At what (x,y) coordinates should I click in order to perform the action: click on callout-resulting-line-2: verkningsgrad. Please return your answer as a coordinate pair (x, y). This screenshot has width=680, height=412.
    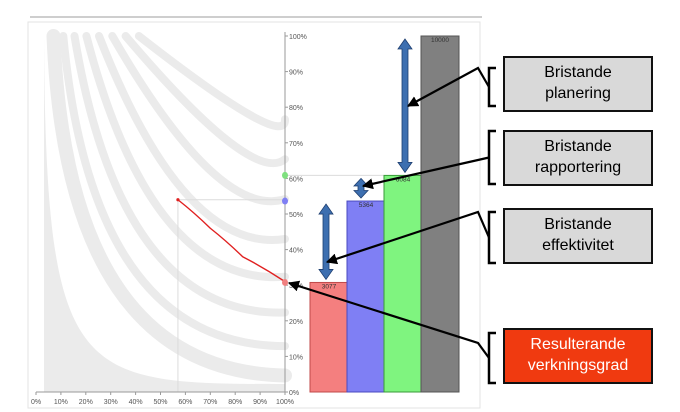
    Looking at the image, I should click on (578, 365).